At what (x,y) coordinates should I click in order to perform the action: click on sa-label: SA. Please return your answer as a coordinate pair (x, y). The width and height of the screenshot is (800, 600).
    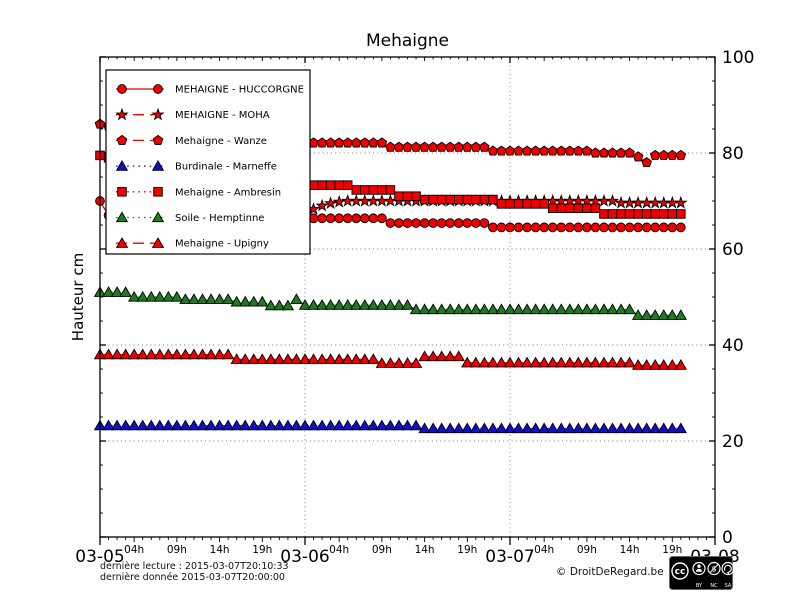
    Looking at the image, I should click on (728, 586).